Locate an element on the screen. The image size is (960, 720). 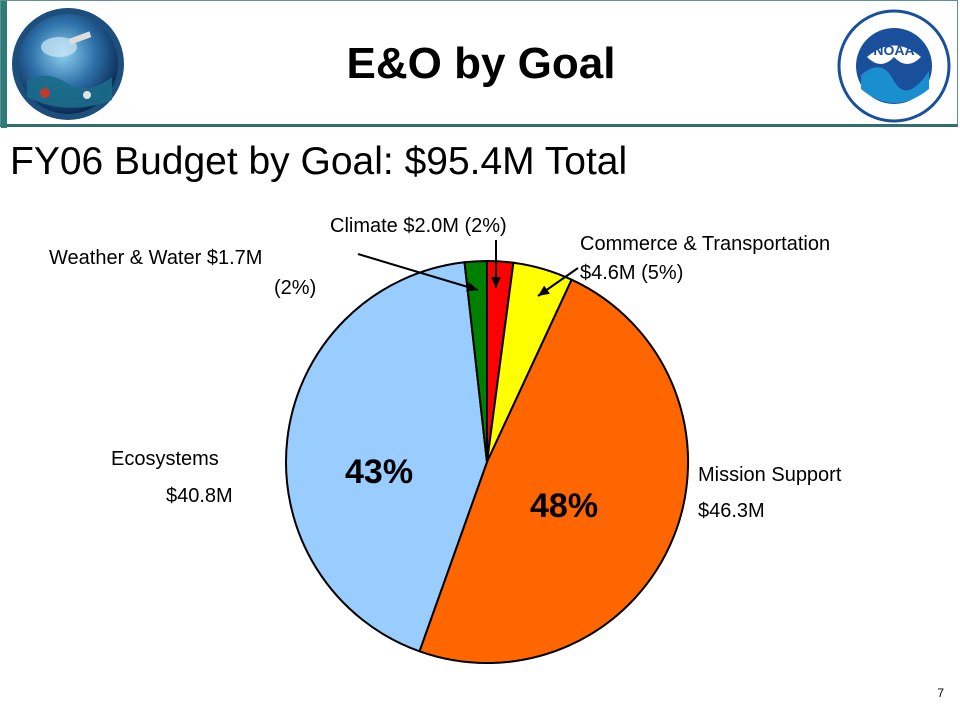
label-ecosystems-name: Ecosystems is located at coordinates (165, 459).